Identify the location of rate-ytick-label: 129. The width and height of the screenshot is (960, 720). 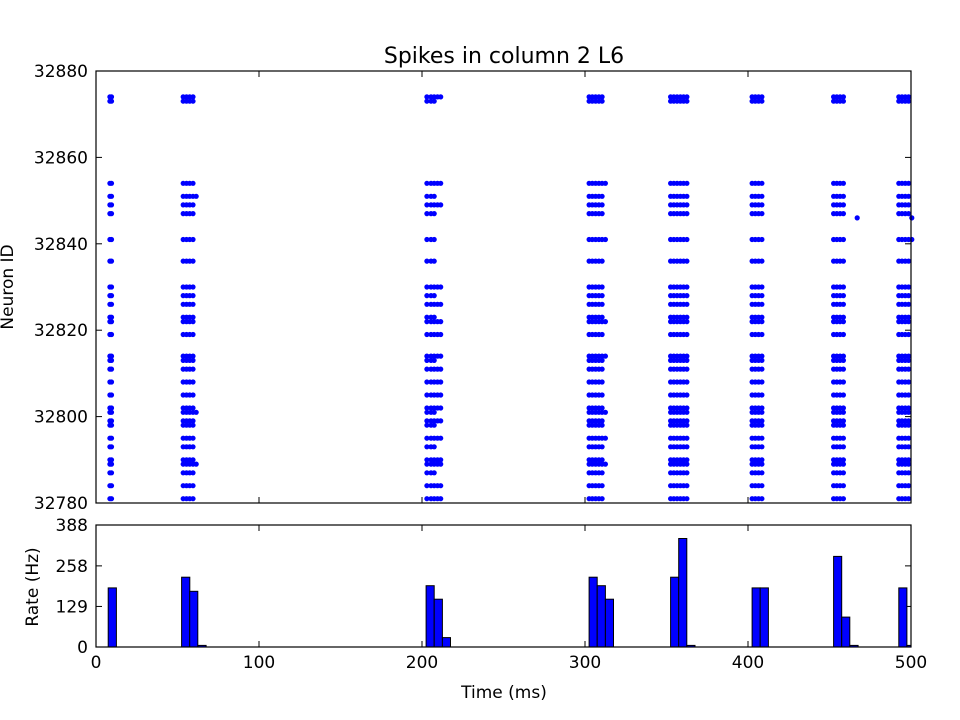
(72, 607).